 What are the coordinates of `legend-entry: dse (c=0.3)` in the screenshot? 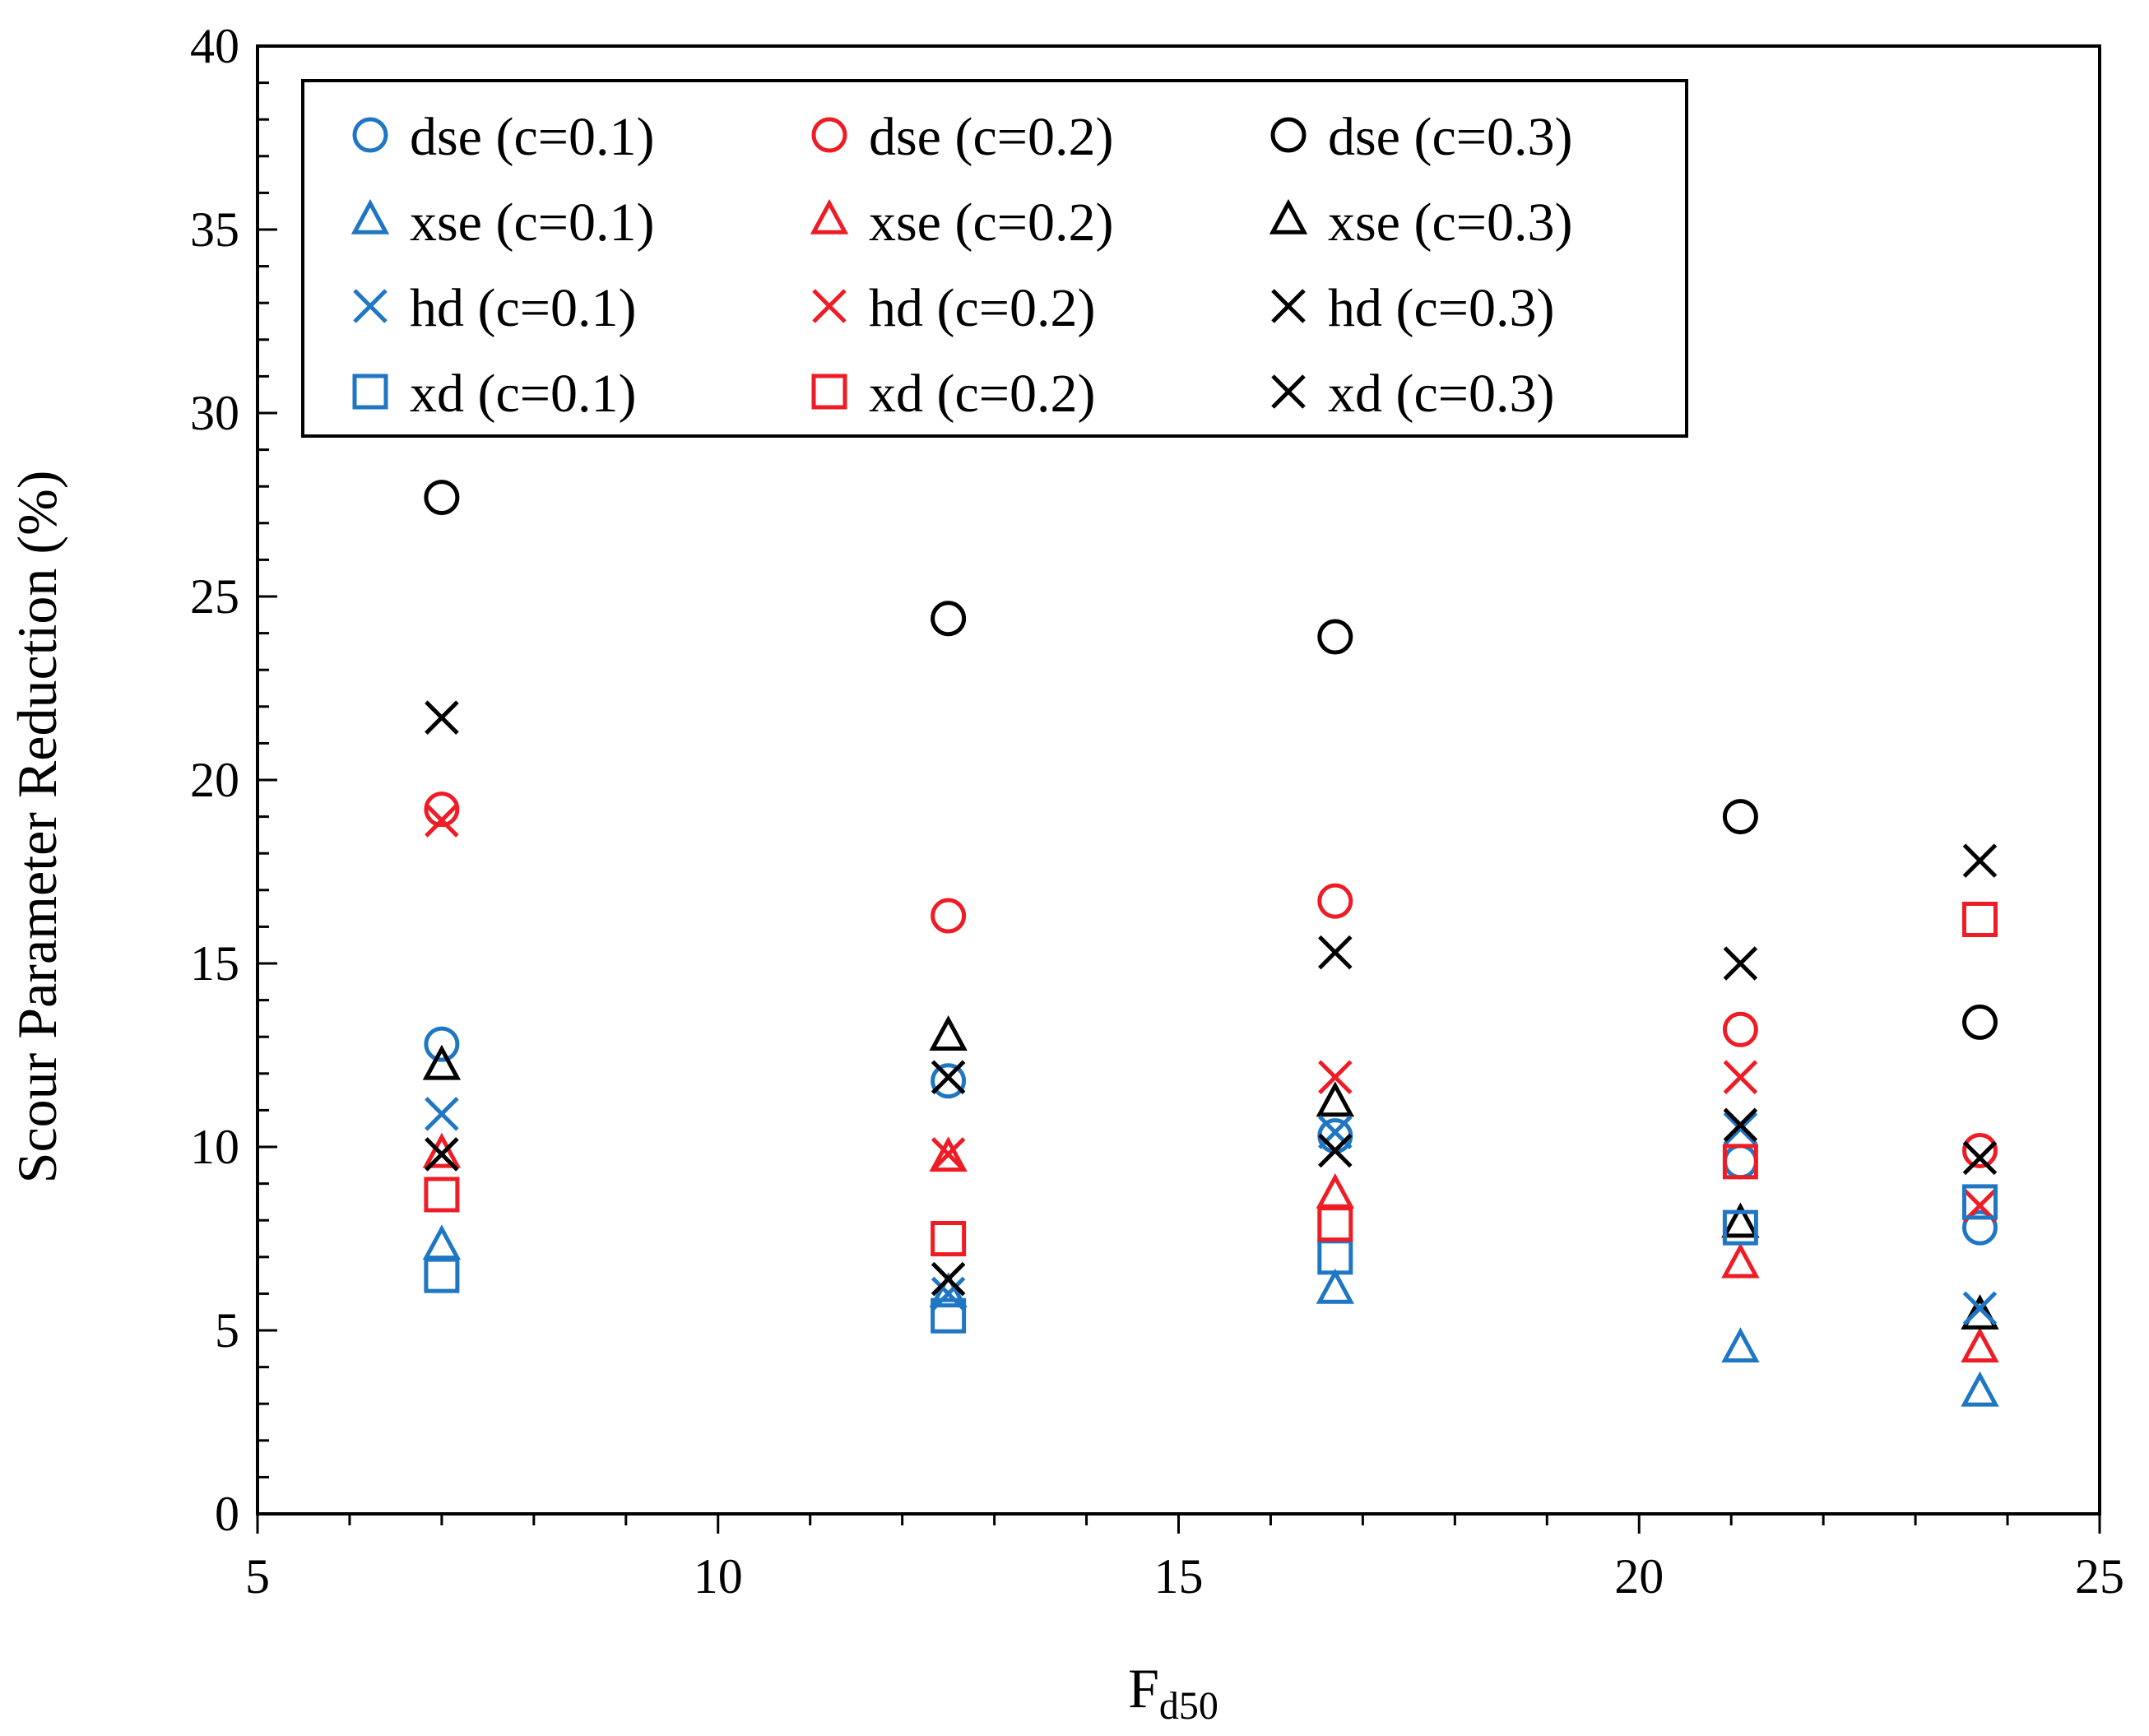 It's located at (1421, 137).